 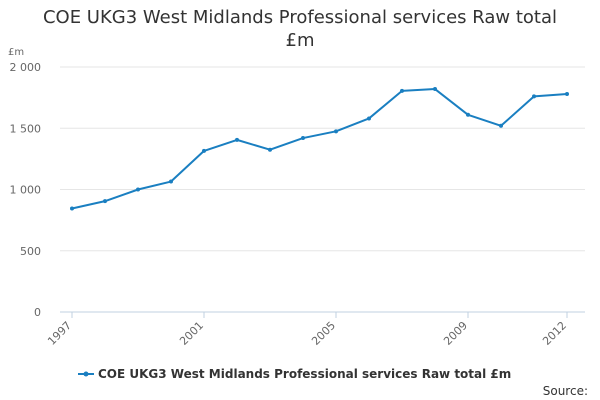 I want to click on chart-title-line-2: £m, so click(x=300, y=40).